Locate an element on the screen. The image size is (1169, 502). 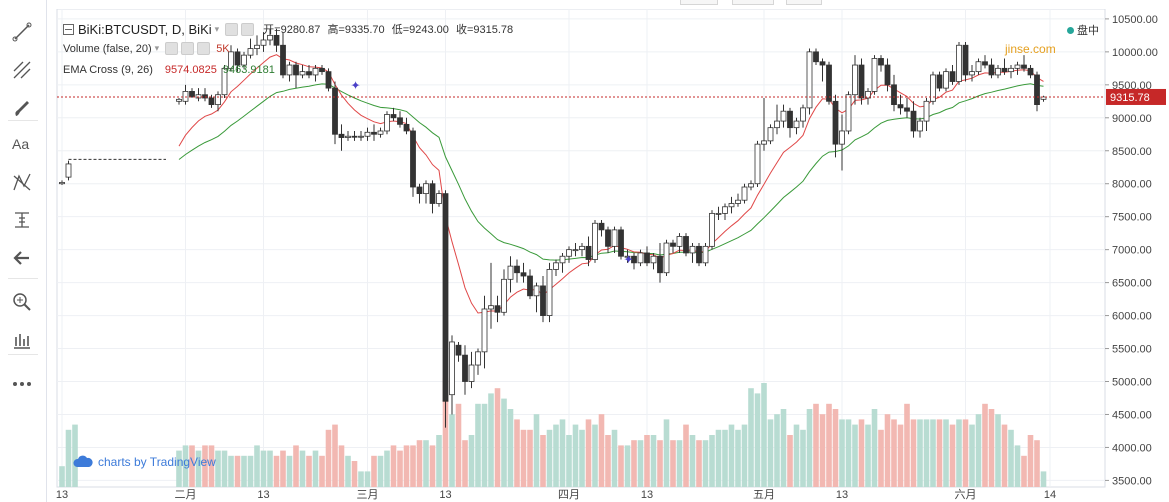
zoom-icon is located at coordinates (22, 302).